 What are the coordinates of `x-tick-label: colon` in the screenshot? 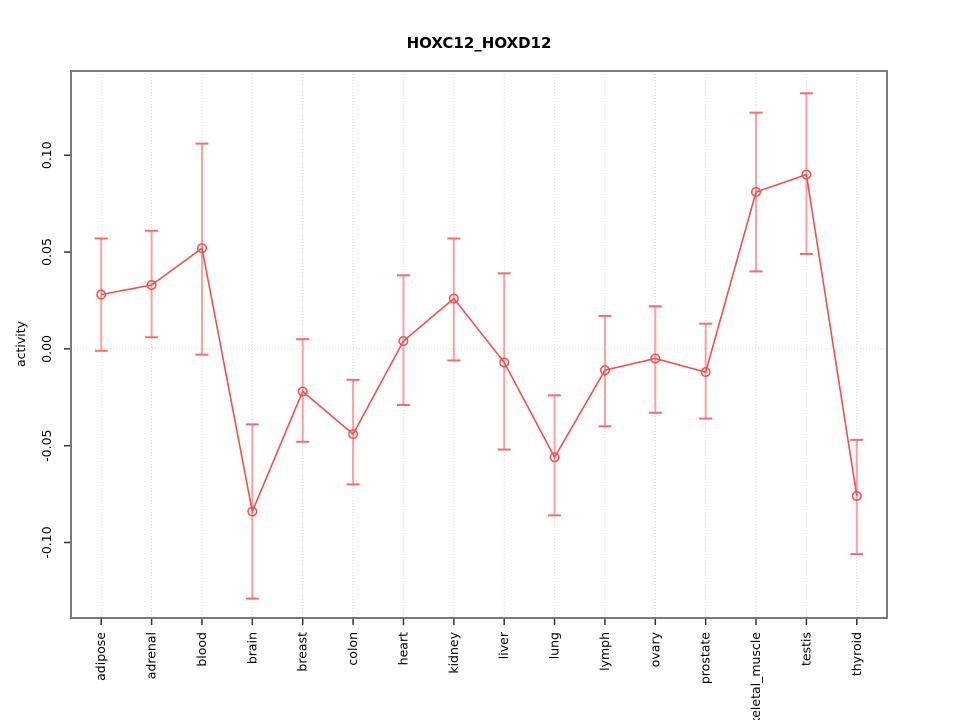 It's located at (352, 649).